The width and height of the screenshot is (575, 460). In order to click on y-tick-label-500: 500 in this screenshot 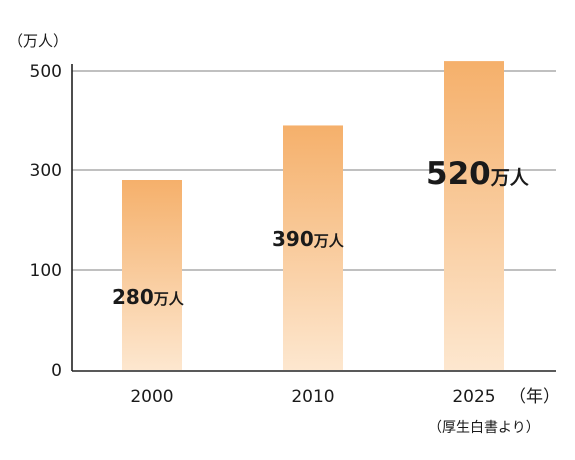, I will do `click(46, 72)`.